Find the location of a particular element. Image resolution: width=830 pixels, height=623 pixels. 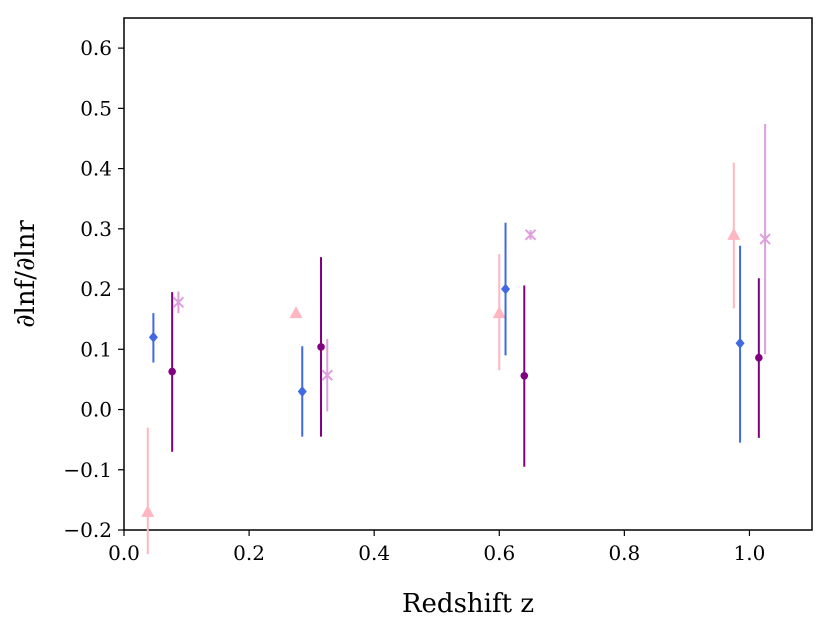

x-tick-label: 1.0 is located at coordinates (750, 553).